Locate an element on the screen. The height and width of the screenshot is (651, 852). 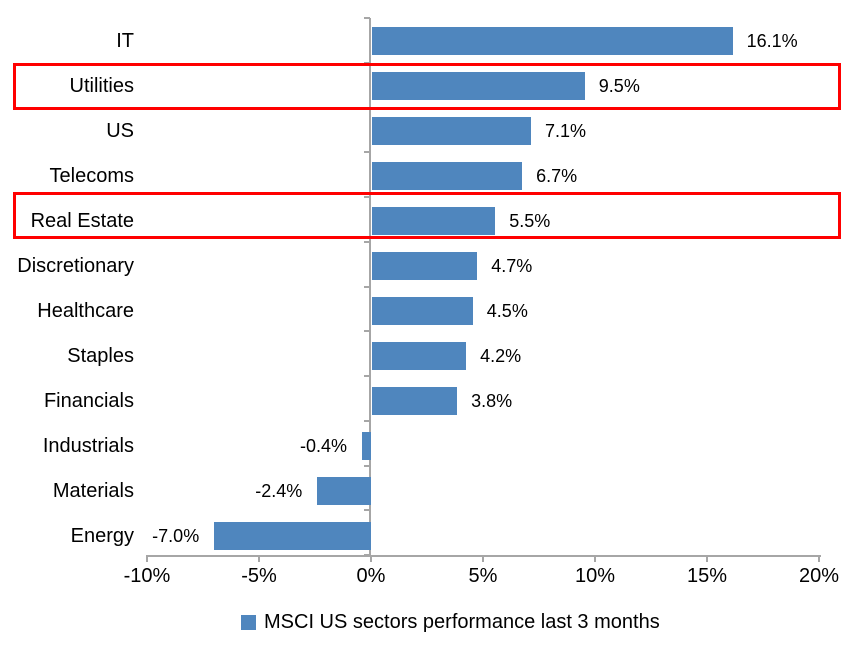
value-label: -2.4% is located at coordinates (279, 491).